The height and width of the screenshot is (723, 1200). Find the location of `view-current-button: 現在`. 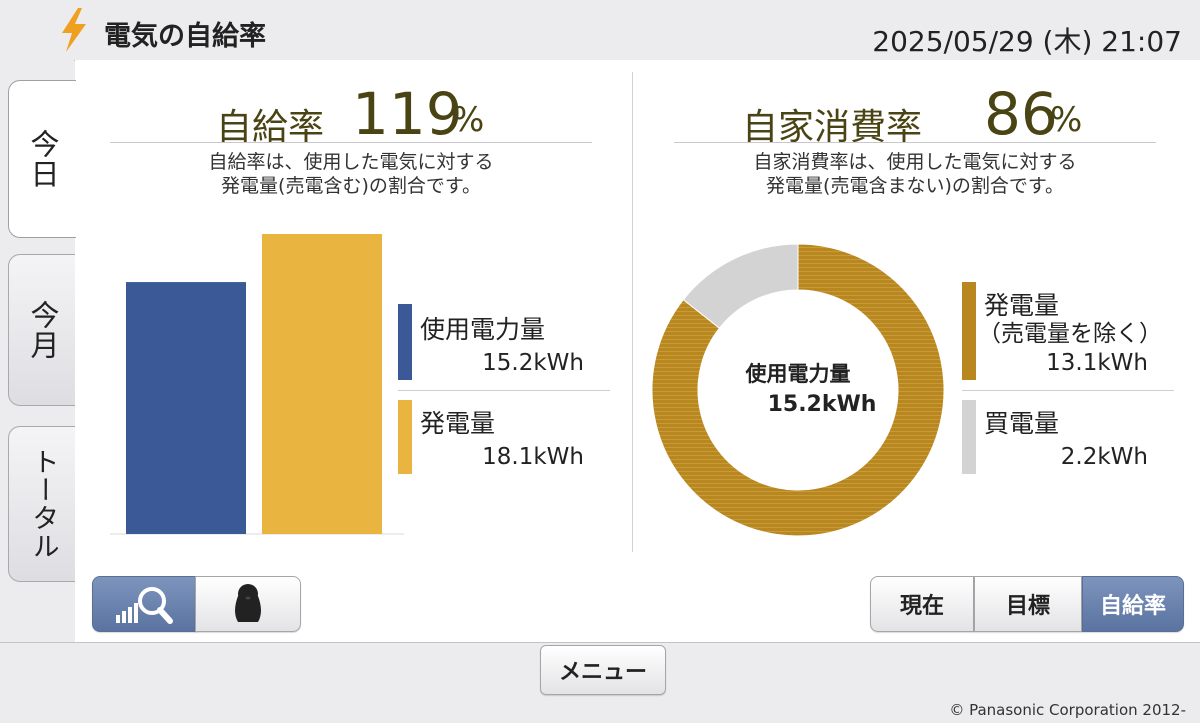

view-current-button: 現在 is located at coordinates (922, 604).